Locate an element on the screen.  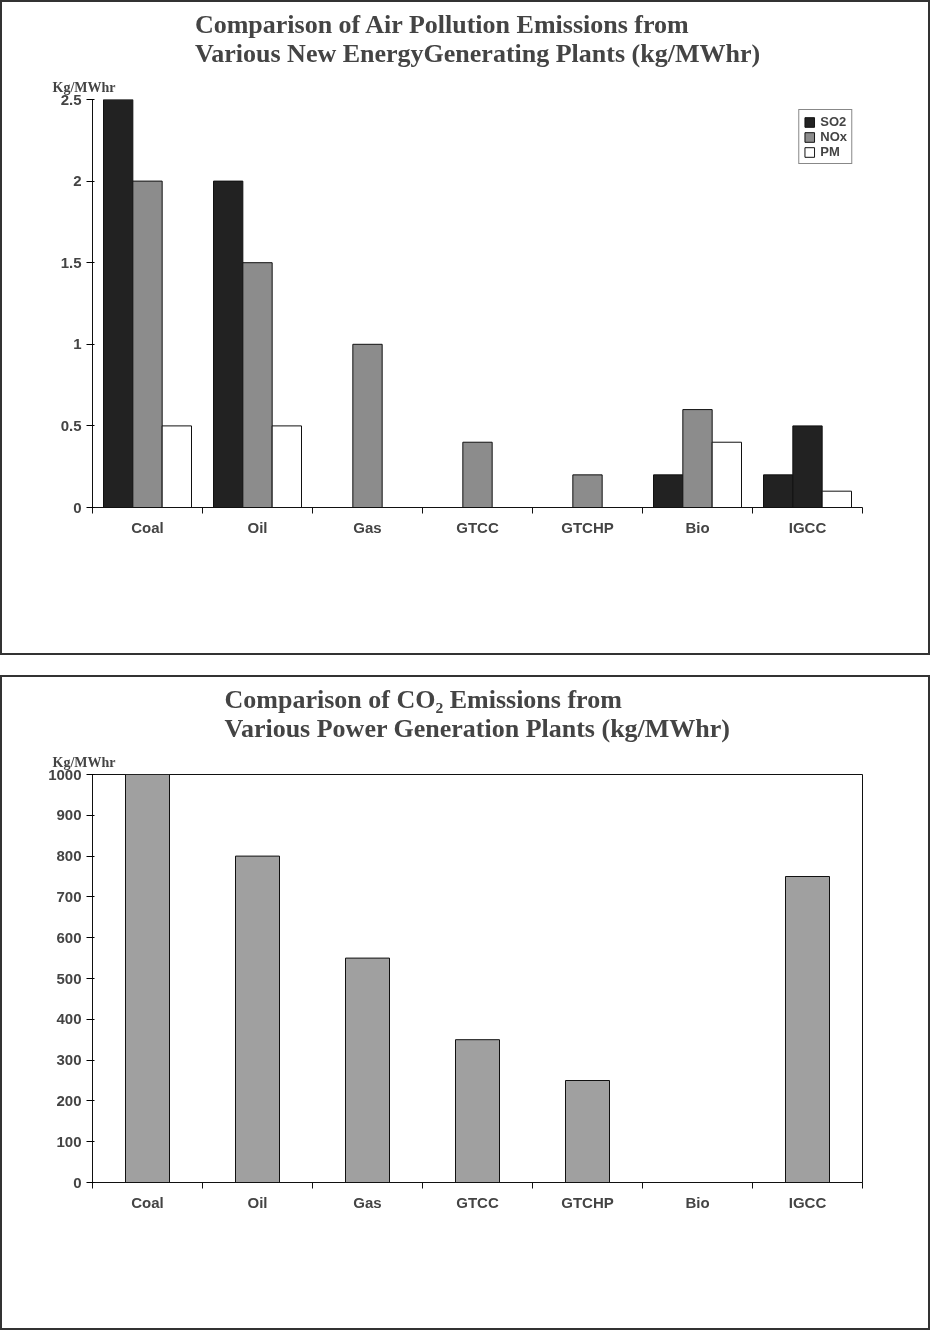
y-tick-label: 200 is located at coordinates (69, 1100).